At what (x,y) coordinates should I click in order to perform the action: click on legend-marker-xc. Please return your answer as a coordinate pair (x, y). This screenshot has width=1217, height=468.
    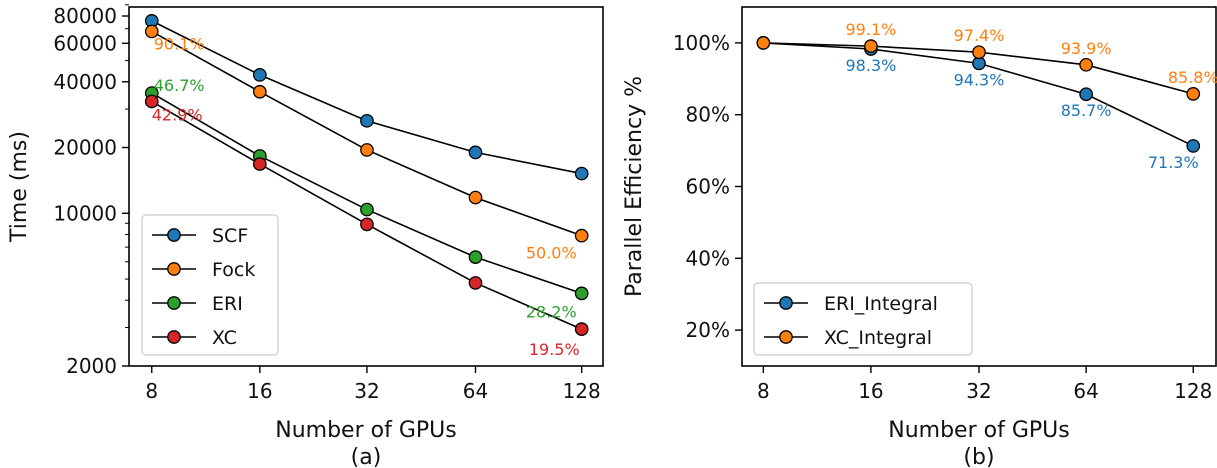
    Looking at the image, I should click on (174, 337).